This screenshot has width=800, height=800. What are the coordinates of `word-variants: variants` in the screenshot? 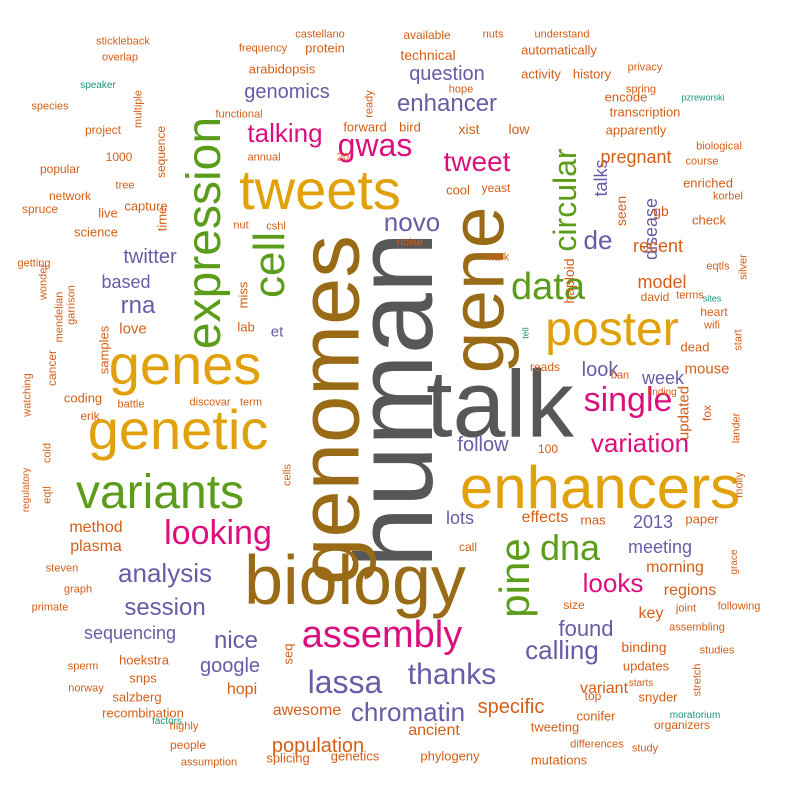 It's located at (160, 492).